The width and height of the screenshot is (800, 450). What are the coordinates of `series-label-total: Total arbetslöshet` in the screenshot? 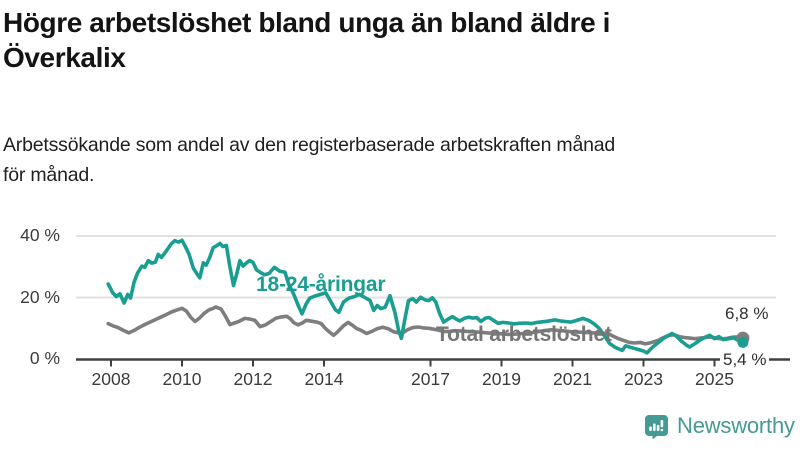 It's located at (524, 334).